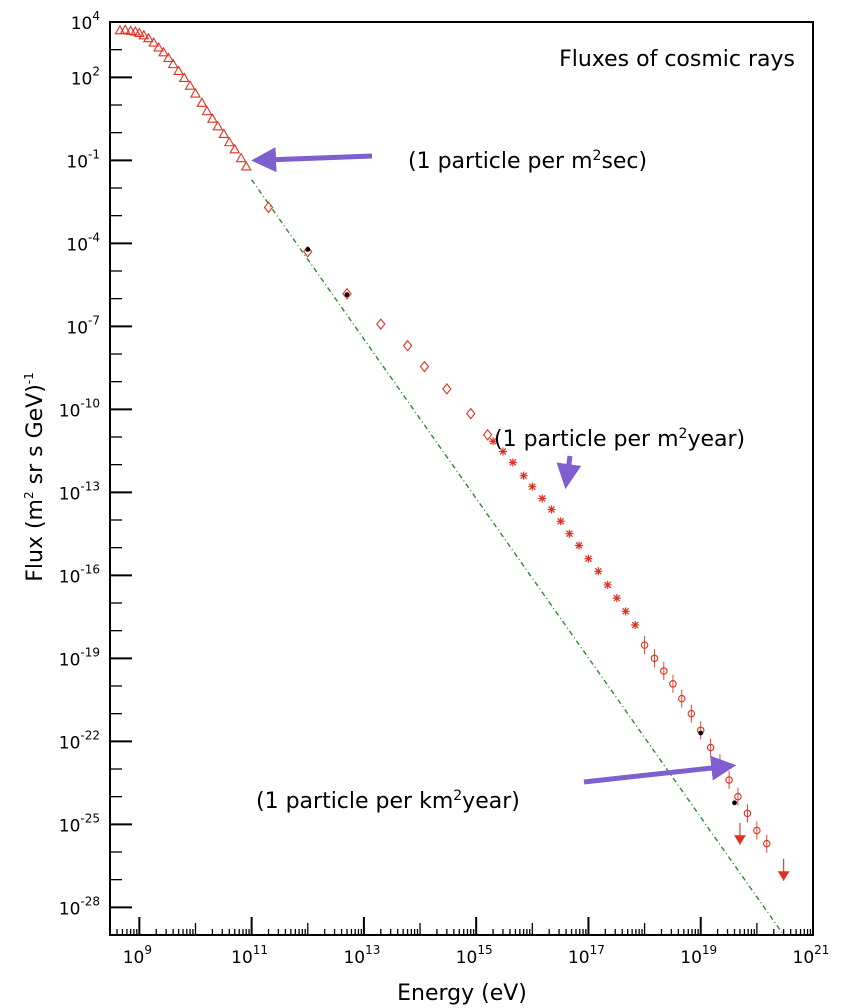 Image resolution: width=843 pixels, height=1008 pixels. What do you see at coordinates (677, 59) in the screenshot?
I see `chart-title: Fluxes of cosmic rays` at bounding box center [677, 59].